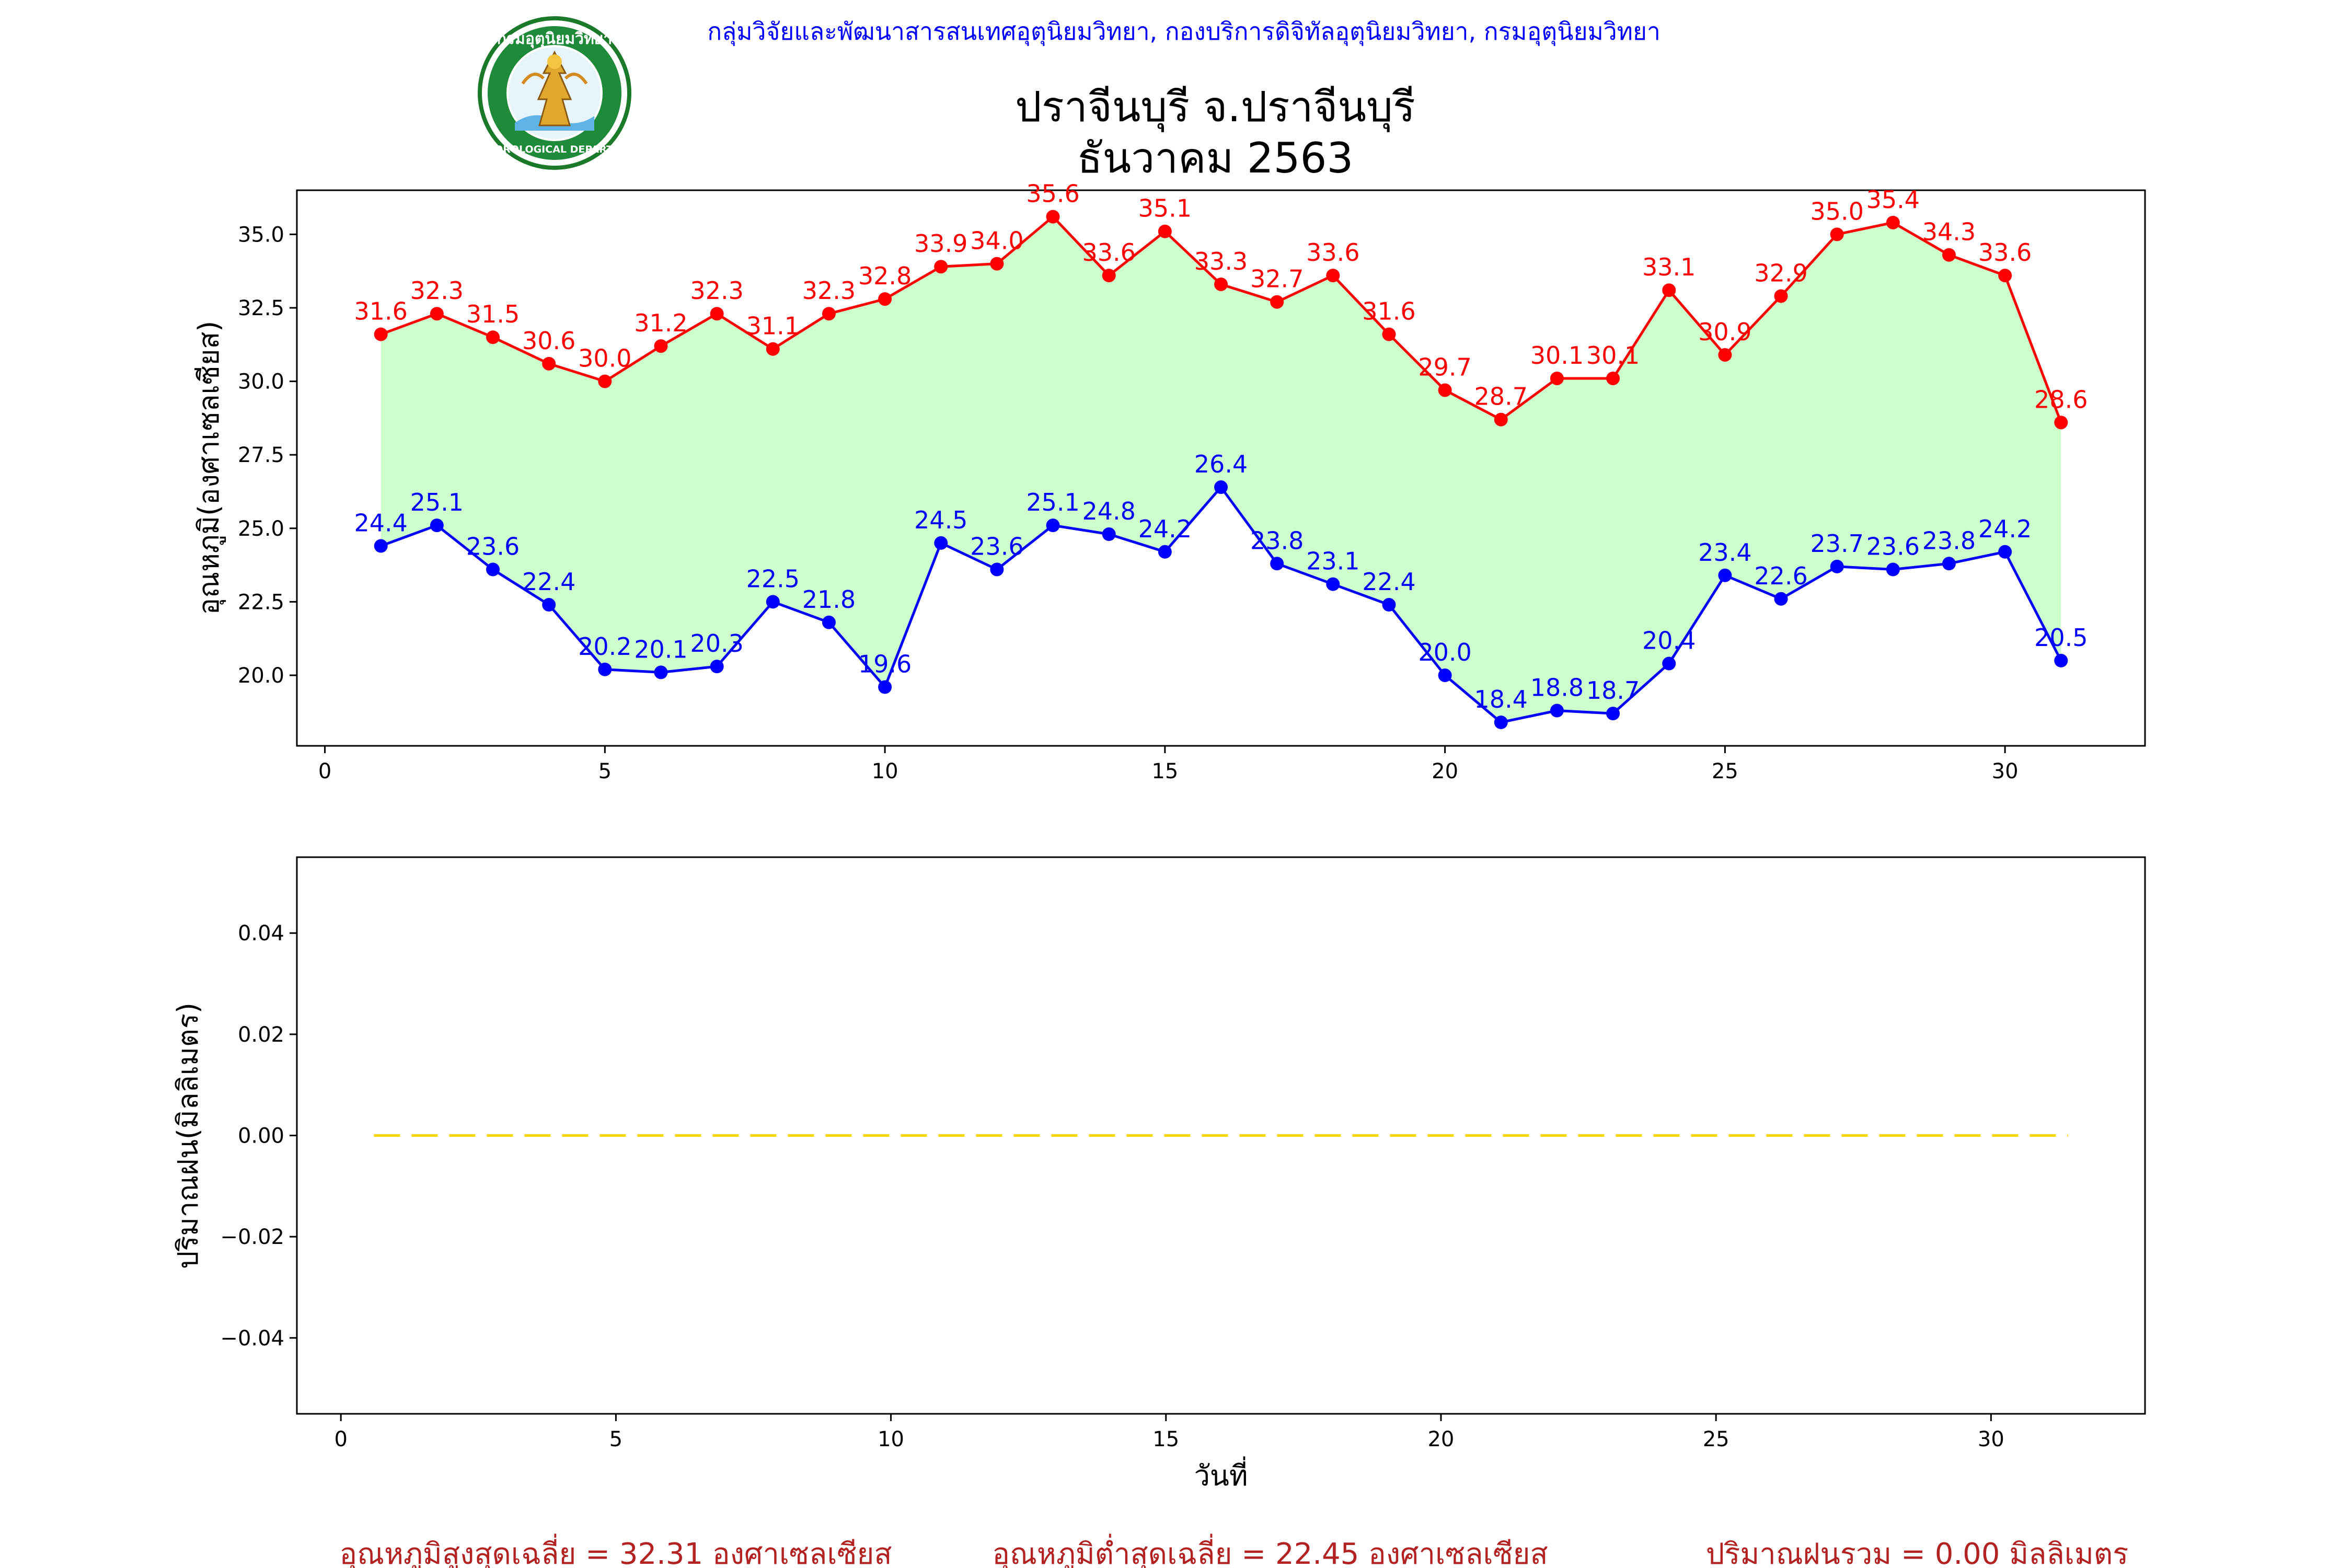 This screenshot has width=2352, height=1568. What do you see at coordinates (1836, 211) in the screenshot?
I see `max-temperature-label: 35.0` at bounding box center [1836, 211].